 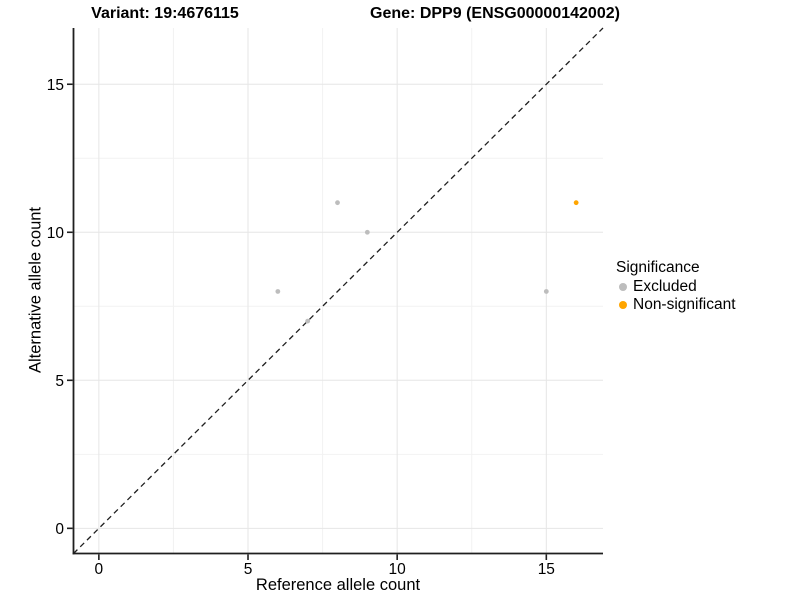 I want to click on x-tick-label: 15, so click(x=546, y=569).